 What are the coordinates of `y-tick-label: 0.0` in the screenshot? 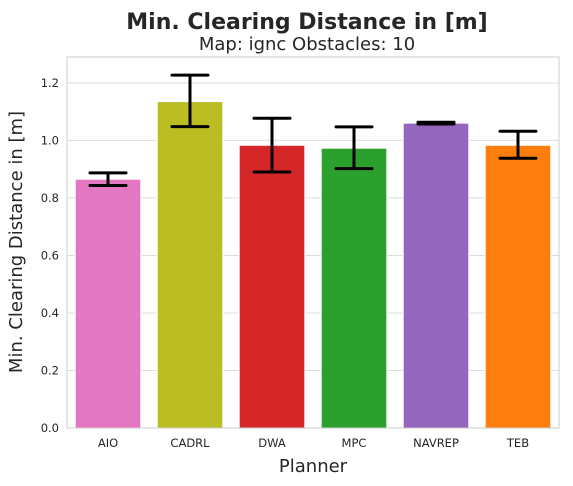 It's located at (50, 428).